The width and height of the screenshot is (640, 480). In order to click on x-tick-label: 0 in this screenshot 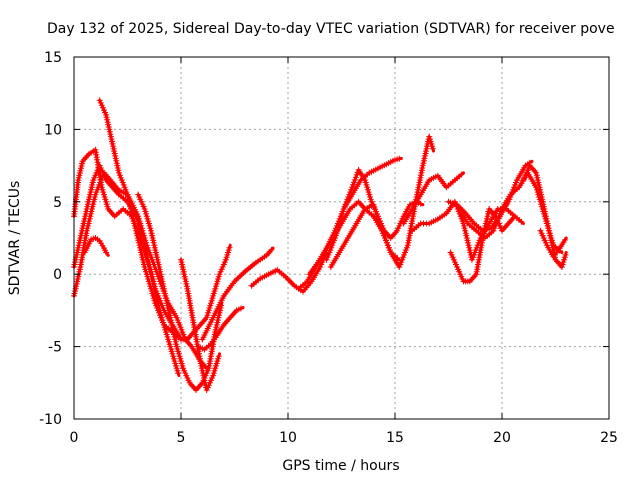, I will do `click(74, 438)`.